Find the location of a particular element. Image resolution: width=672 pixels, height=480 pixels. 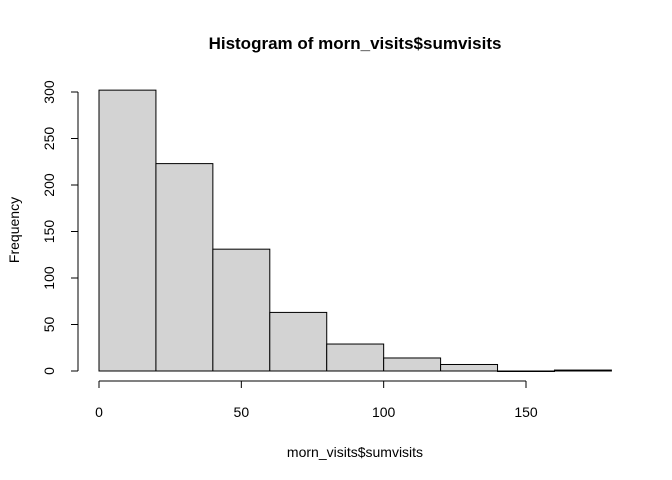

y-tick-label: 300 is located at coordinates (49, 92).